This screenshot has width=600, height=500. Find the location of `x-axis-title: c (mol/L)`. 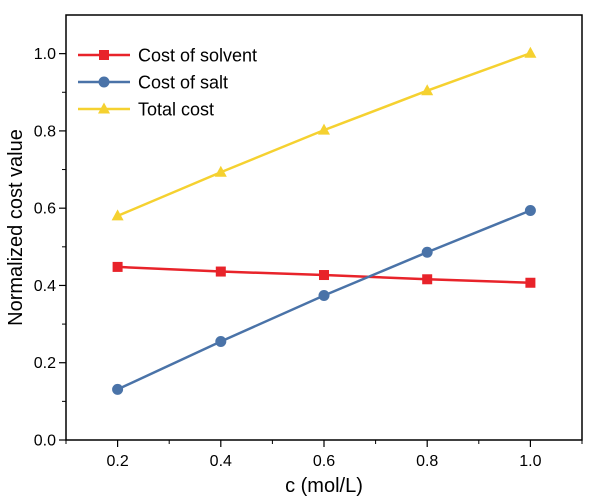

x-axis-title: c (mol/L) is located at coordinates (324, 486).